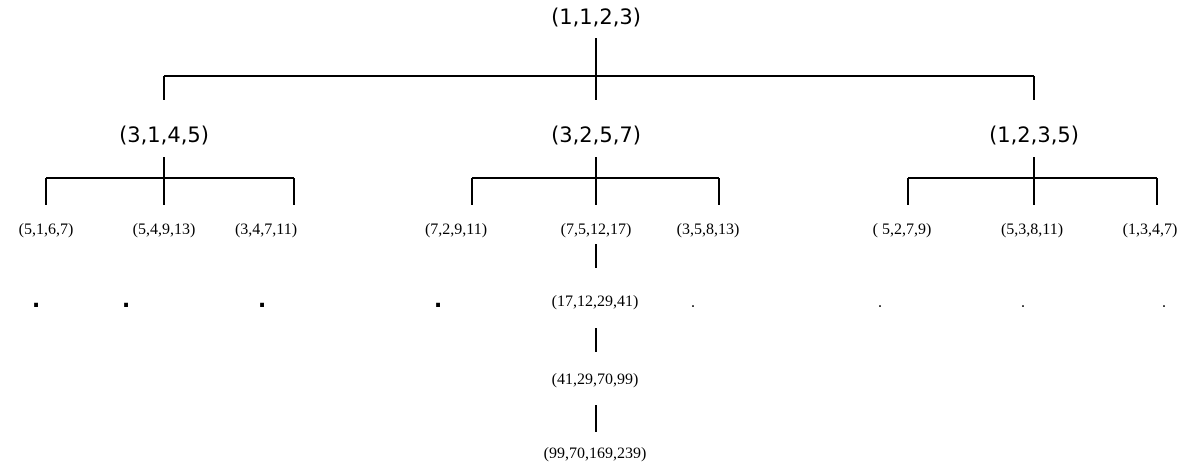  What do you see at coordinates (596, 229) in the screenshot?
I see `level2-node-5: (7,5,12,17)` at bounding box center [596, 229].